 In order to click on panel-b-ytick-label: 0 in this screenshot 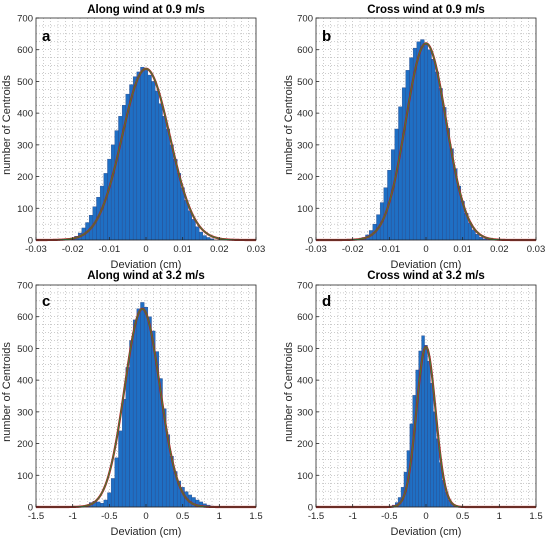, I will do `click(310, 241)`.